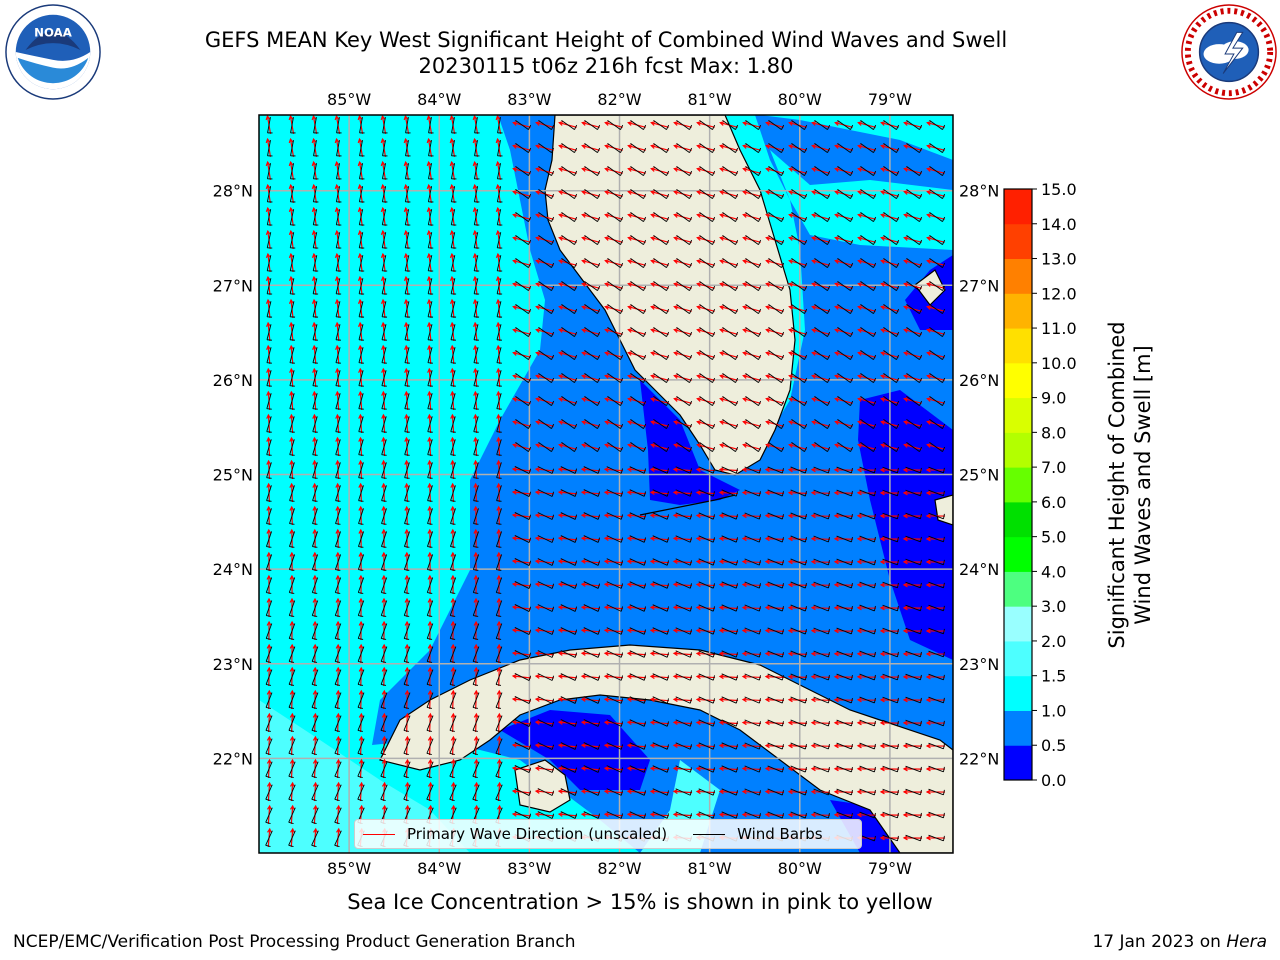 This screenshot has height=960, width=1280. Describe the element at coordinates (53, 52) in the screenshot. I see `noaa-logo-icon: NOAA` at that location.